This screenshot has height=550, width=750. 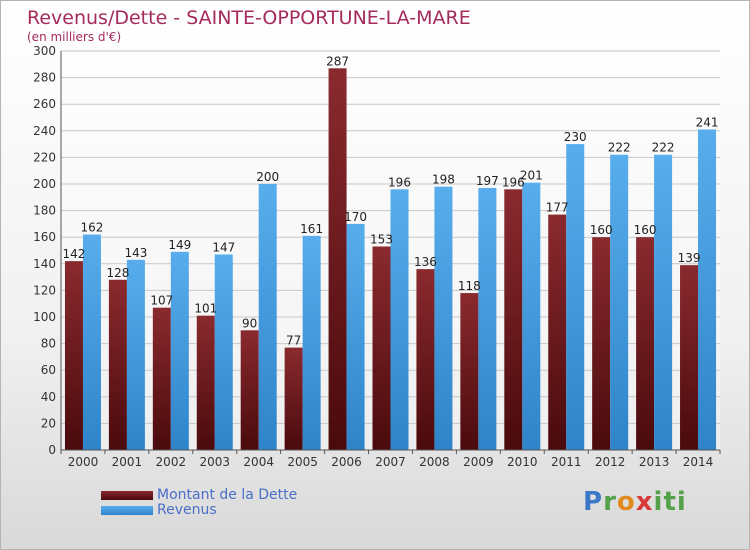 What do you see at coordinates (214, 462) in the screenshot?
I see `x-tick-label: 2003` at bounding box center [214, 462].